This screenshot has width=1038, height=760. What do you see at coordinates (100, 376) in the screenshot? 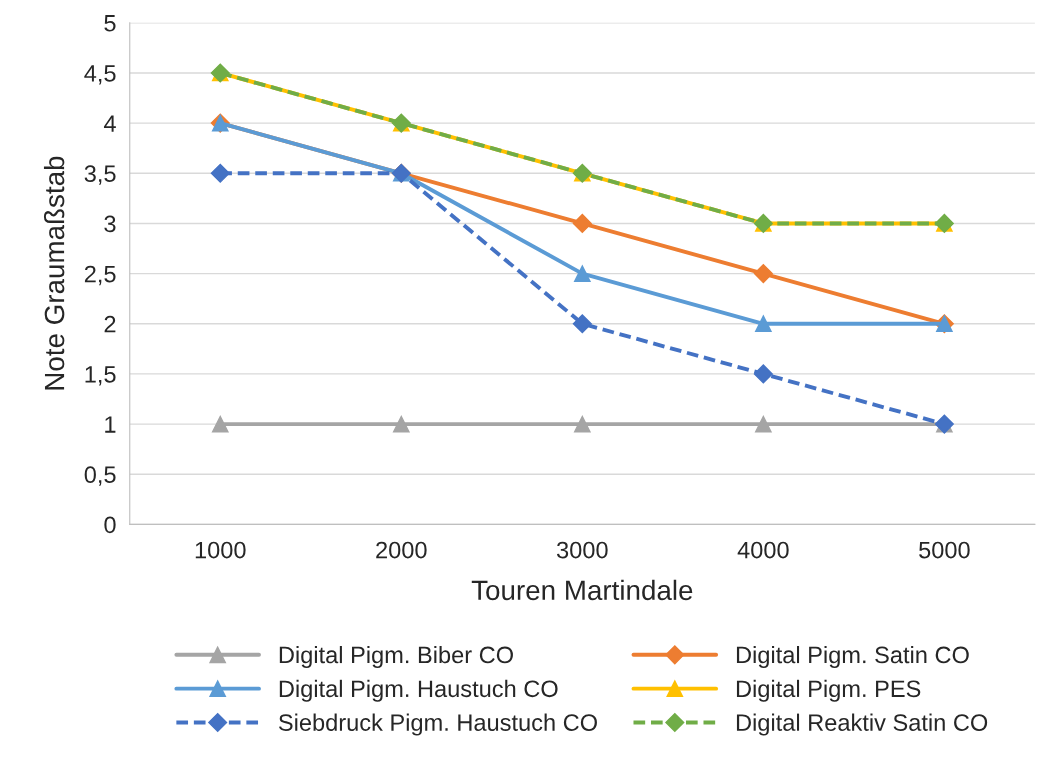
I see `y-tick-label: 1,5` at bounding box center [100, 376].